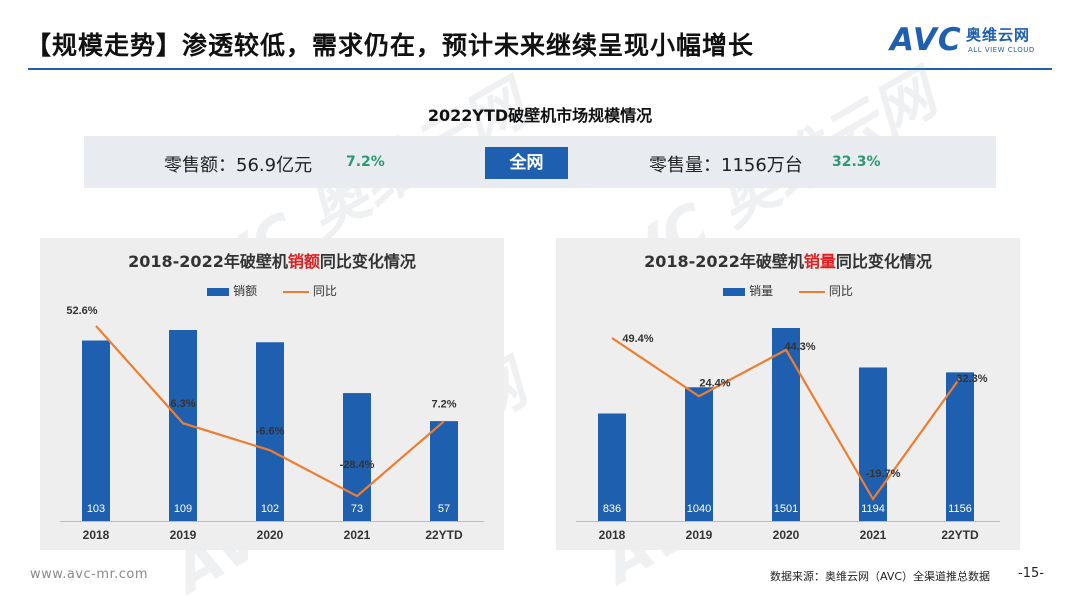 The width and height of the screenshot is (1080, 610). What do you see at coordinates (788, 261) in the screenshot?
I see `chart-title: 2018-2022年破壁机销量同比变化情况` at bounding box center [788, 261].